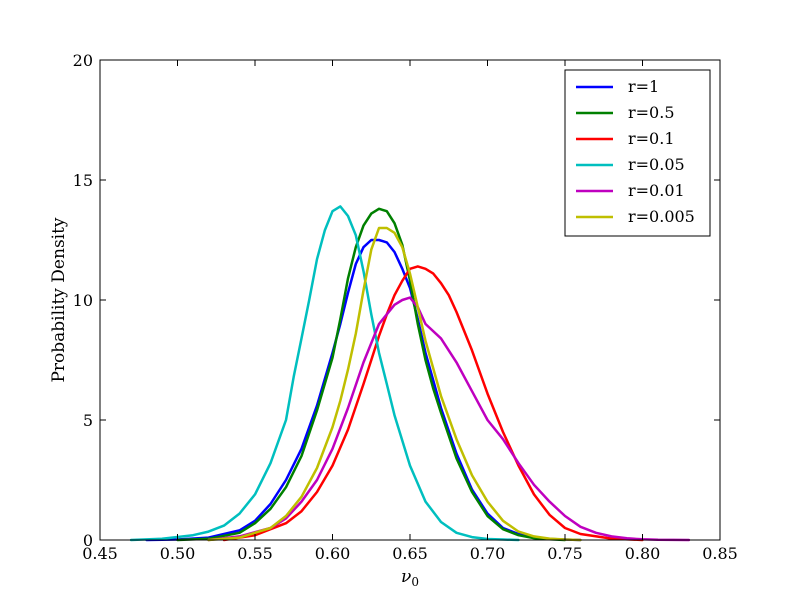 The width and height of the screenshot is (800, 600). I want to click on y-tick-label: 10, so click(83, 300).